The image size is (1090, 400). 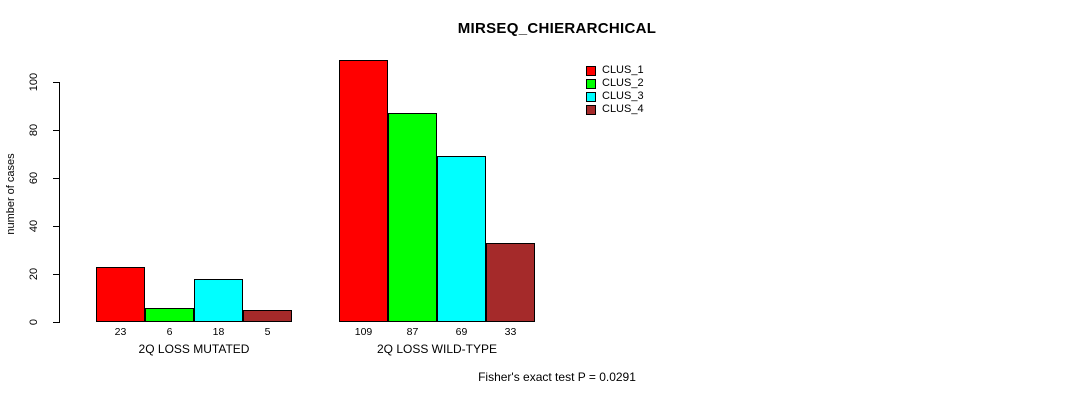 What do you see at coordinates (120, 332) in the screenshot?
I see `bar-value-label: 23` at bounding box center [120, 332].